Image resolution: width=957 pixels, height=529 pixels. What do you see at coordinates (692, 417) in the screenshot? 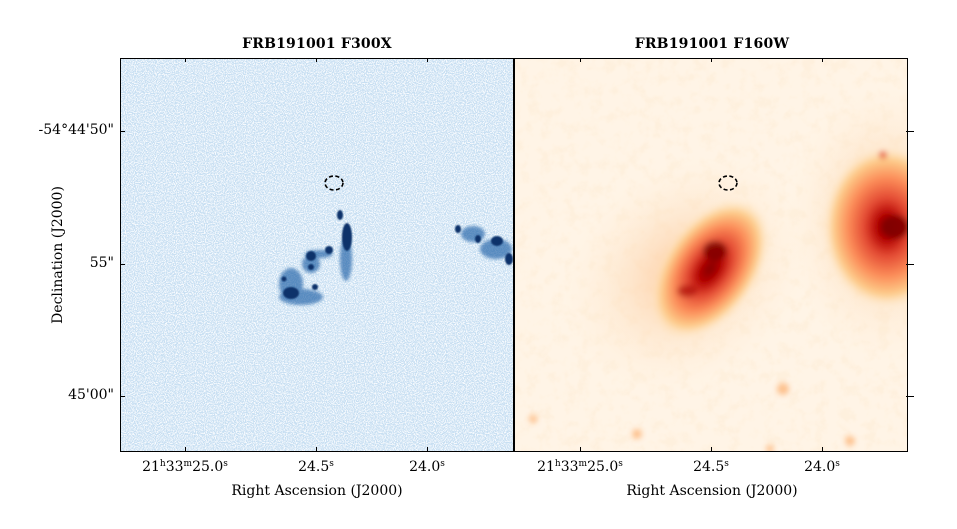
I see `faint-sources` at bounding box center [692, 417].